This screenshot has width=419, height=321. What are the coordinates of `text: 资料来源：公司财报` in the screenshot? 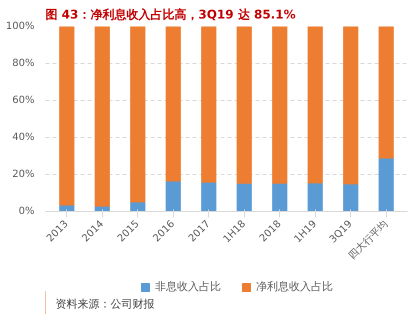 It's located at (105, 304).